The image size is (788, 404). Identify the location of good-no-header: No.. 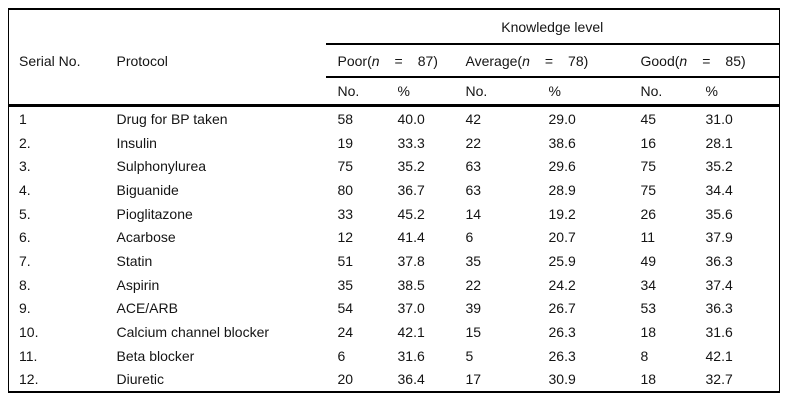
(664, 92).